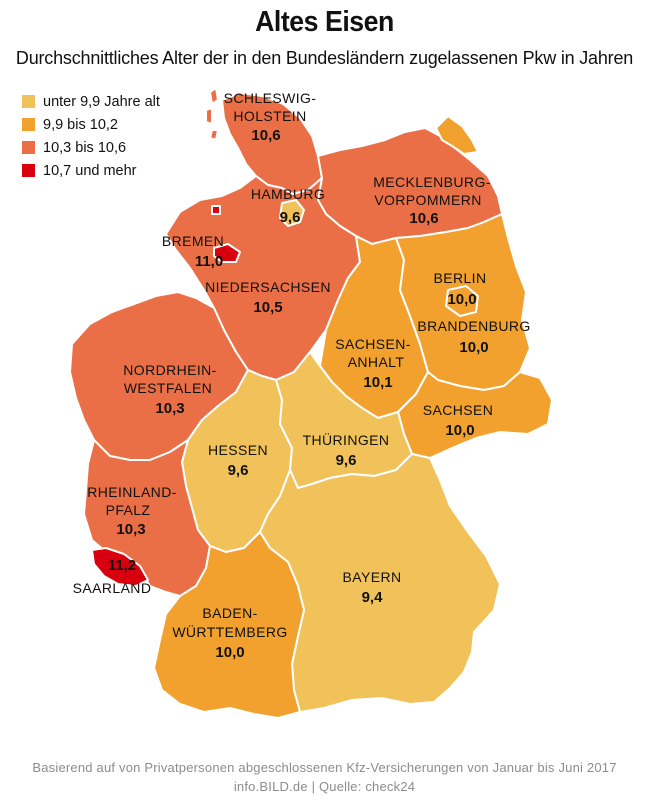 The image size is (649, 800). I want to click on value-sh: 10,6, so click(265, 135).